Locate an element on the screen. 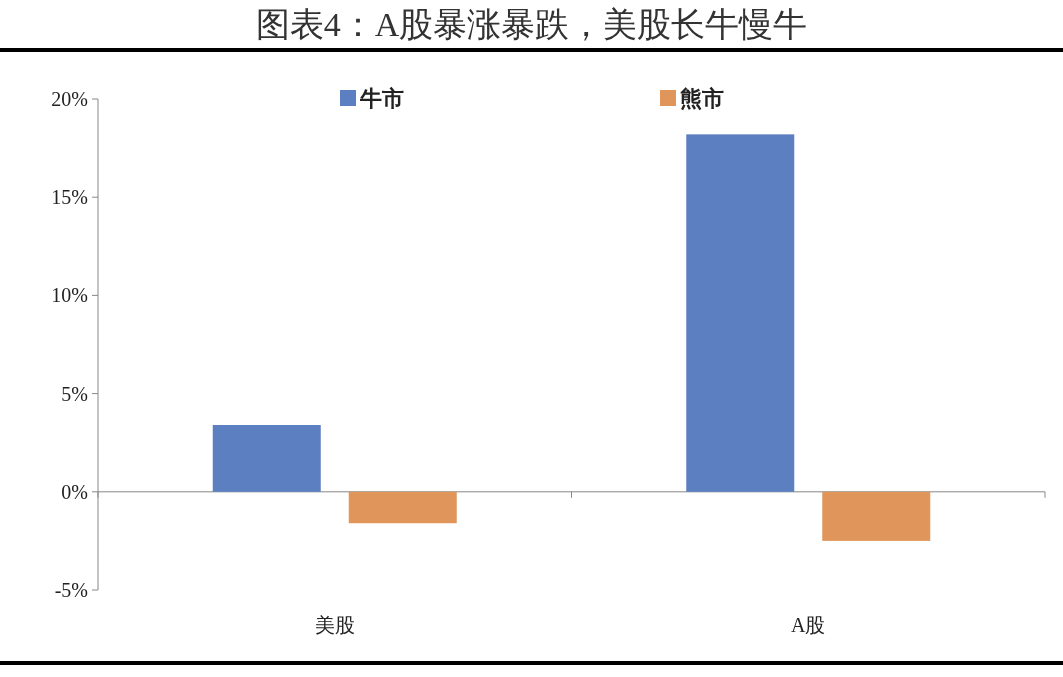  chart-title: 图表4：A股暴涨暴跌，美股长牛慢牛 is located at coordinates (531, 24).